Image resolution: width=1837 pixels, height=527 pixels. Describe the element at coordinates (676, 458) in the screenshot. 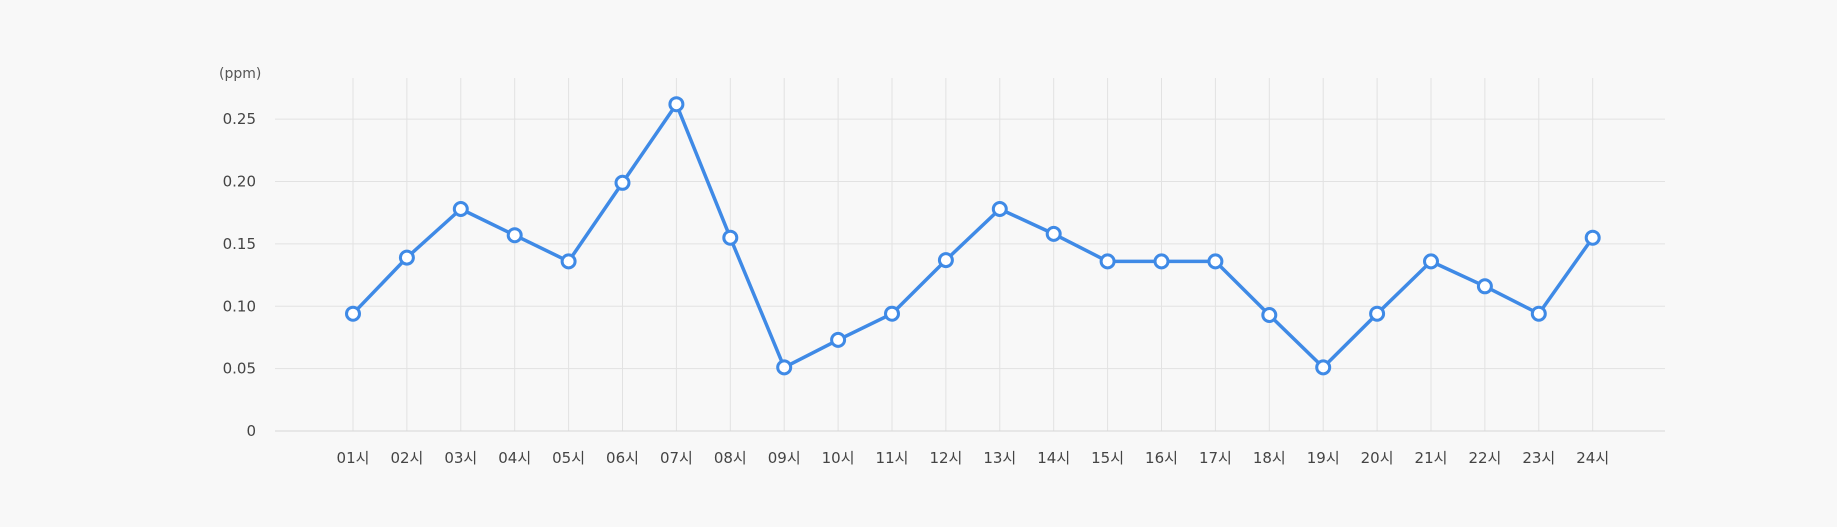

I see `x-tick-label: 07시` at that location.